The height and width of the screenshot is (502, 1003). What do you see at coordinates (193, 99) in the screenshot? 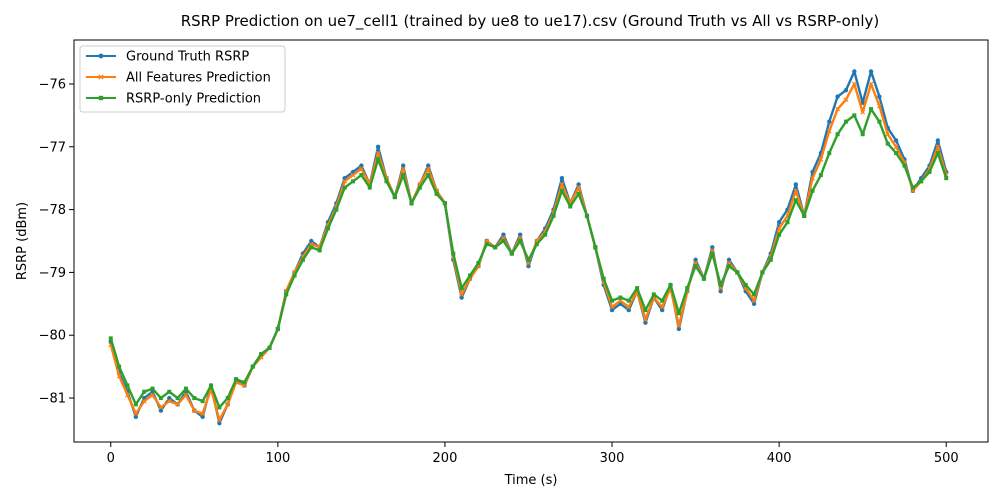
I see `legend-label: RSRP-only Prediction` at bounding box center [193, 99].